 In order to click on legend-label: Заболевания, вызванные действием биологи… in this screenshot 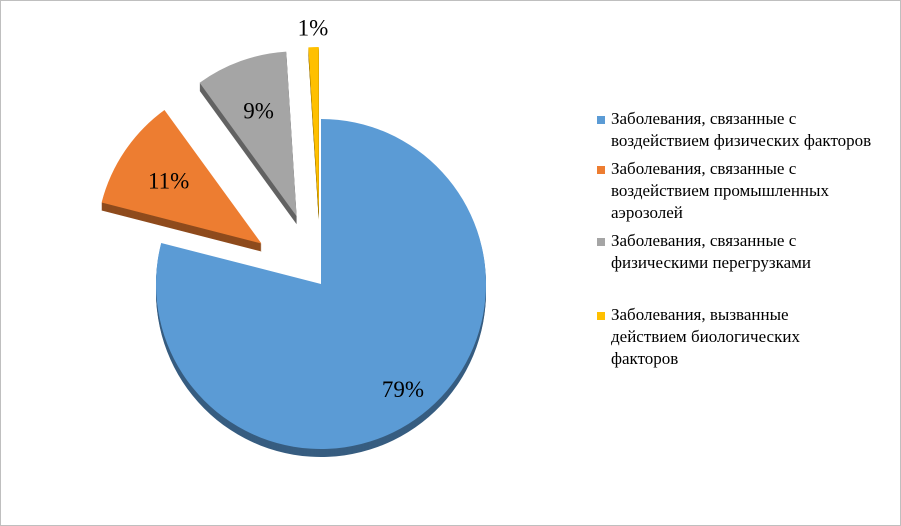, I will do `click(705, 336)`.